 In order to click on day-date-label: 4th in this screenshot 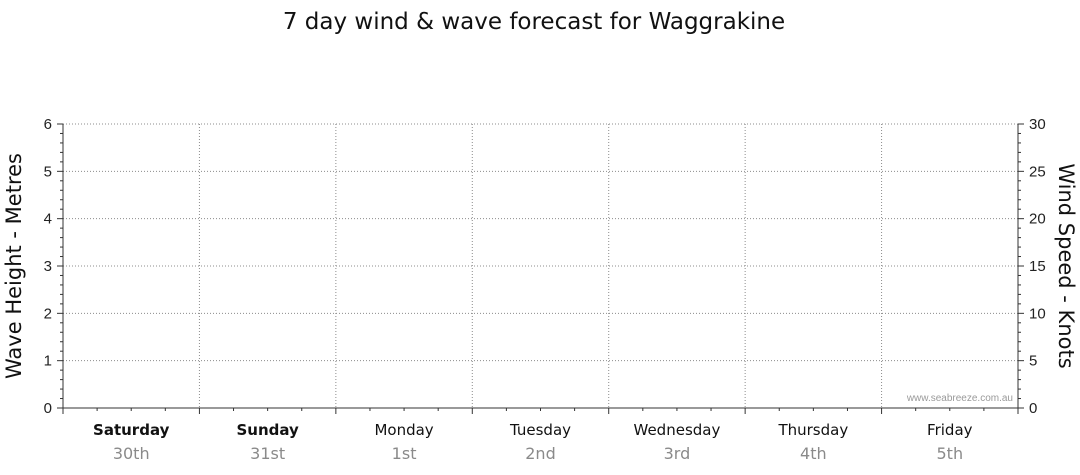, I will do `click(813, 453)`.